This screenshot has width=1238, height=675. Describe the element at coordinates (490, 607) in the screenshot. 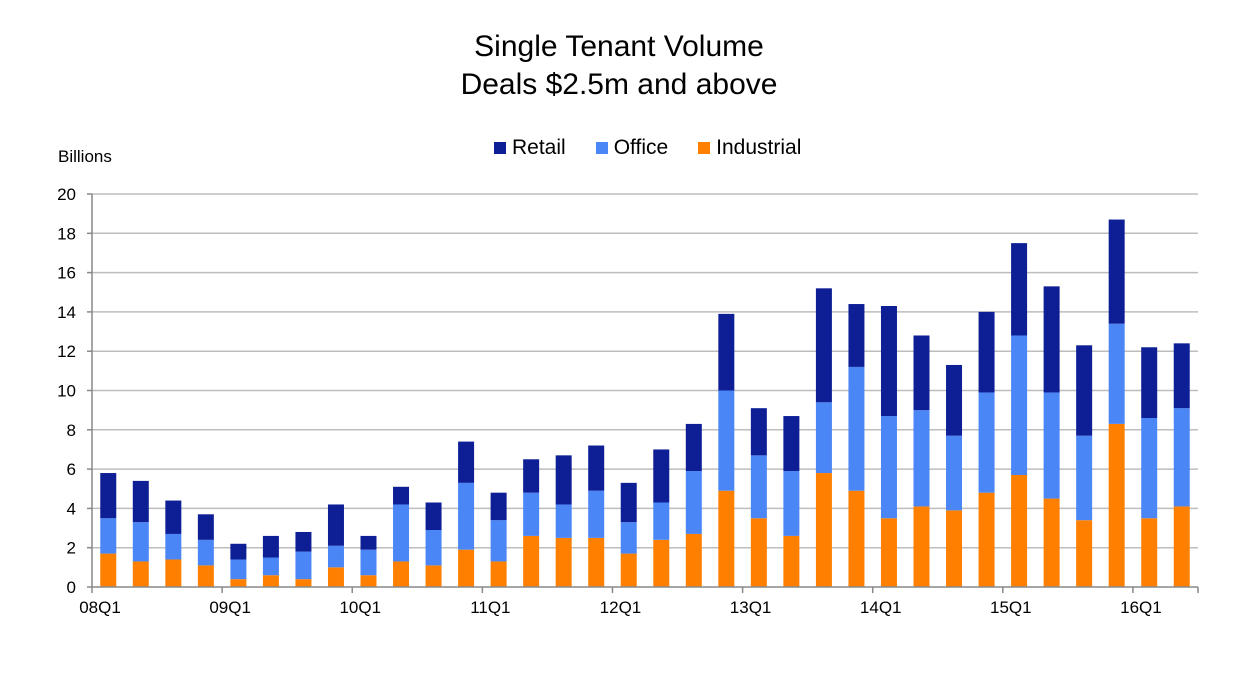

I see `x-tick-label: 11Q1` at that location.